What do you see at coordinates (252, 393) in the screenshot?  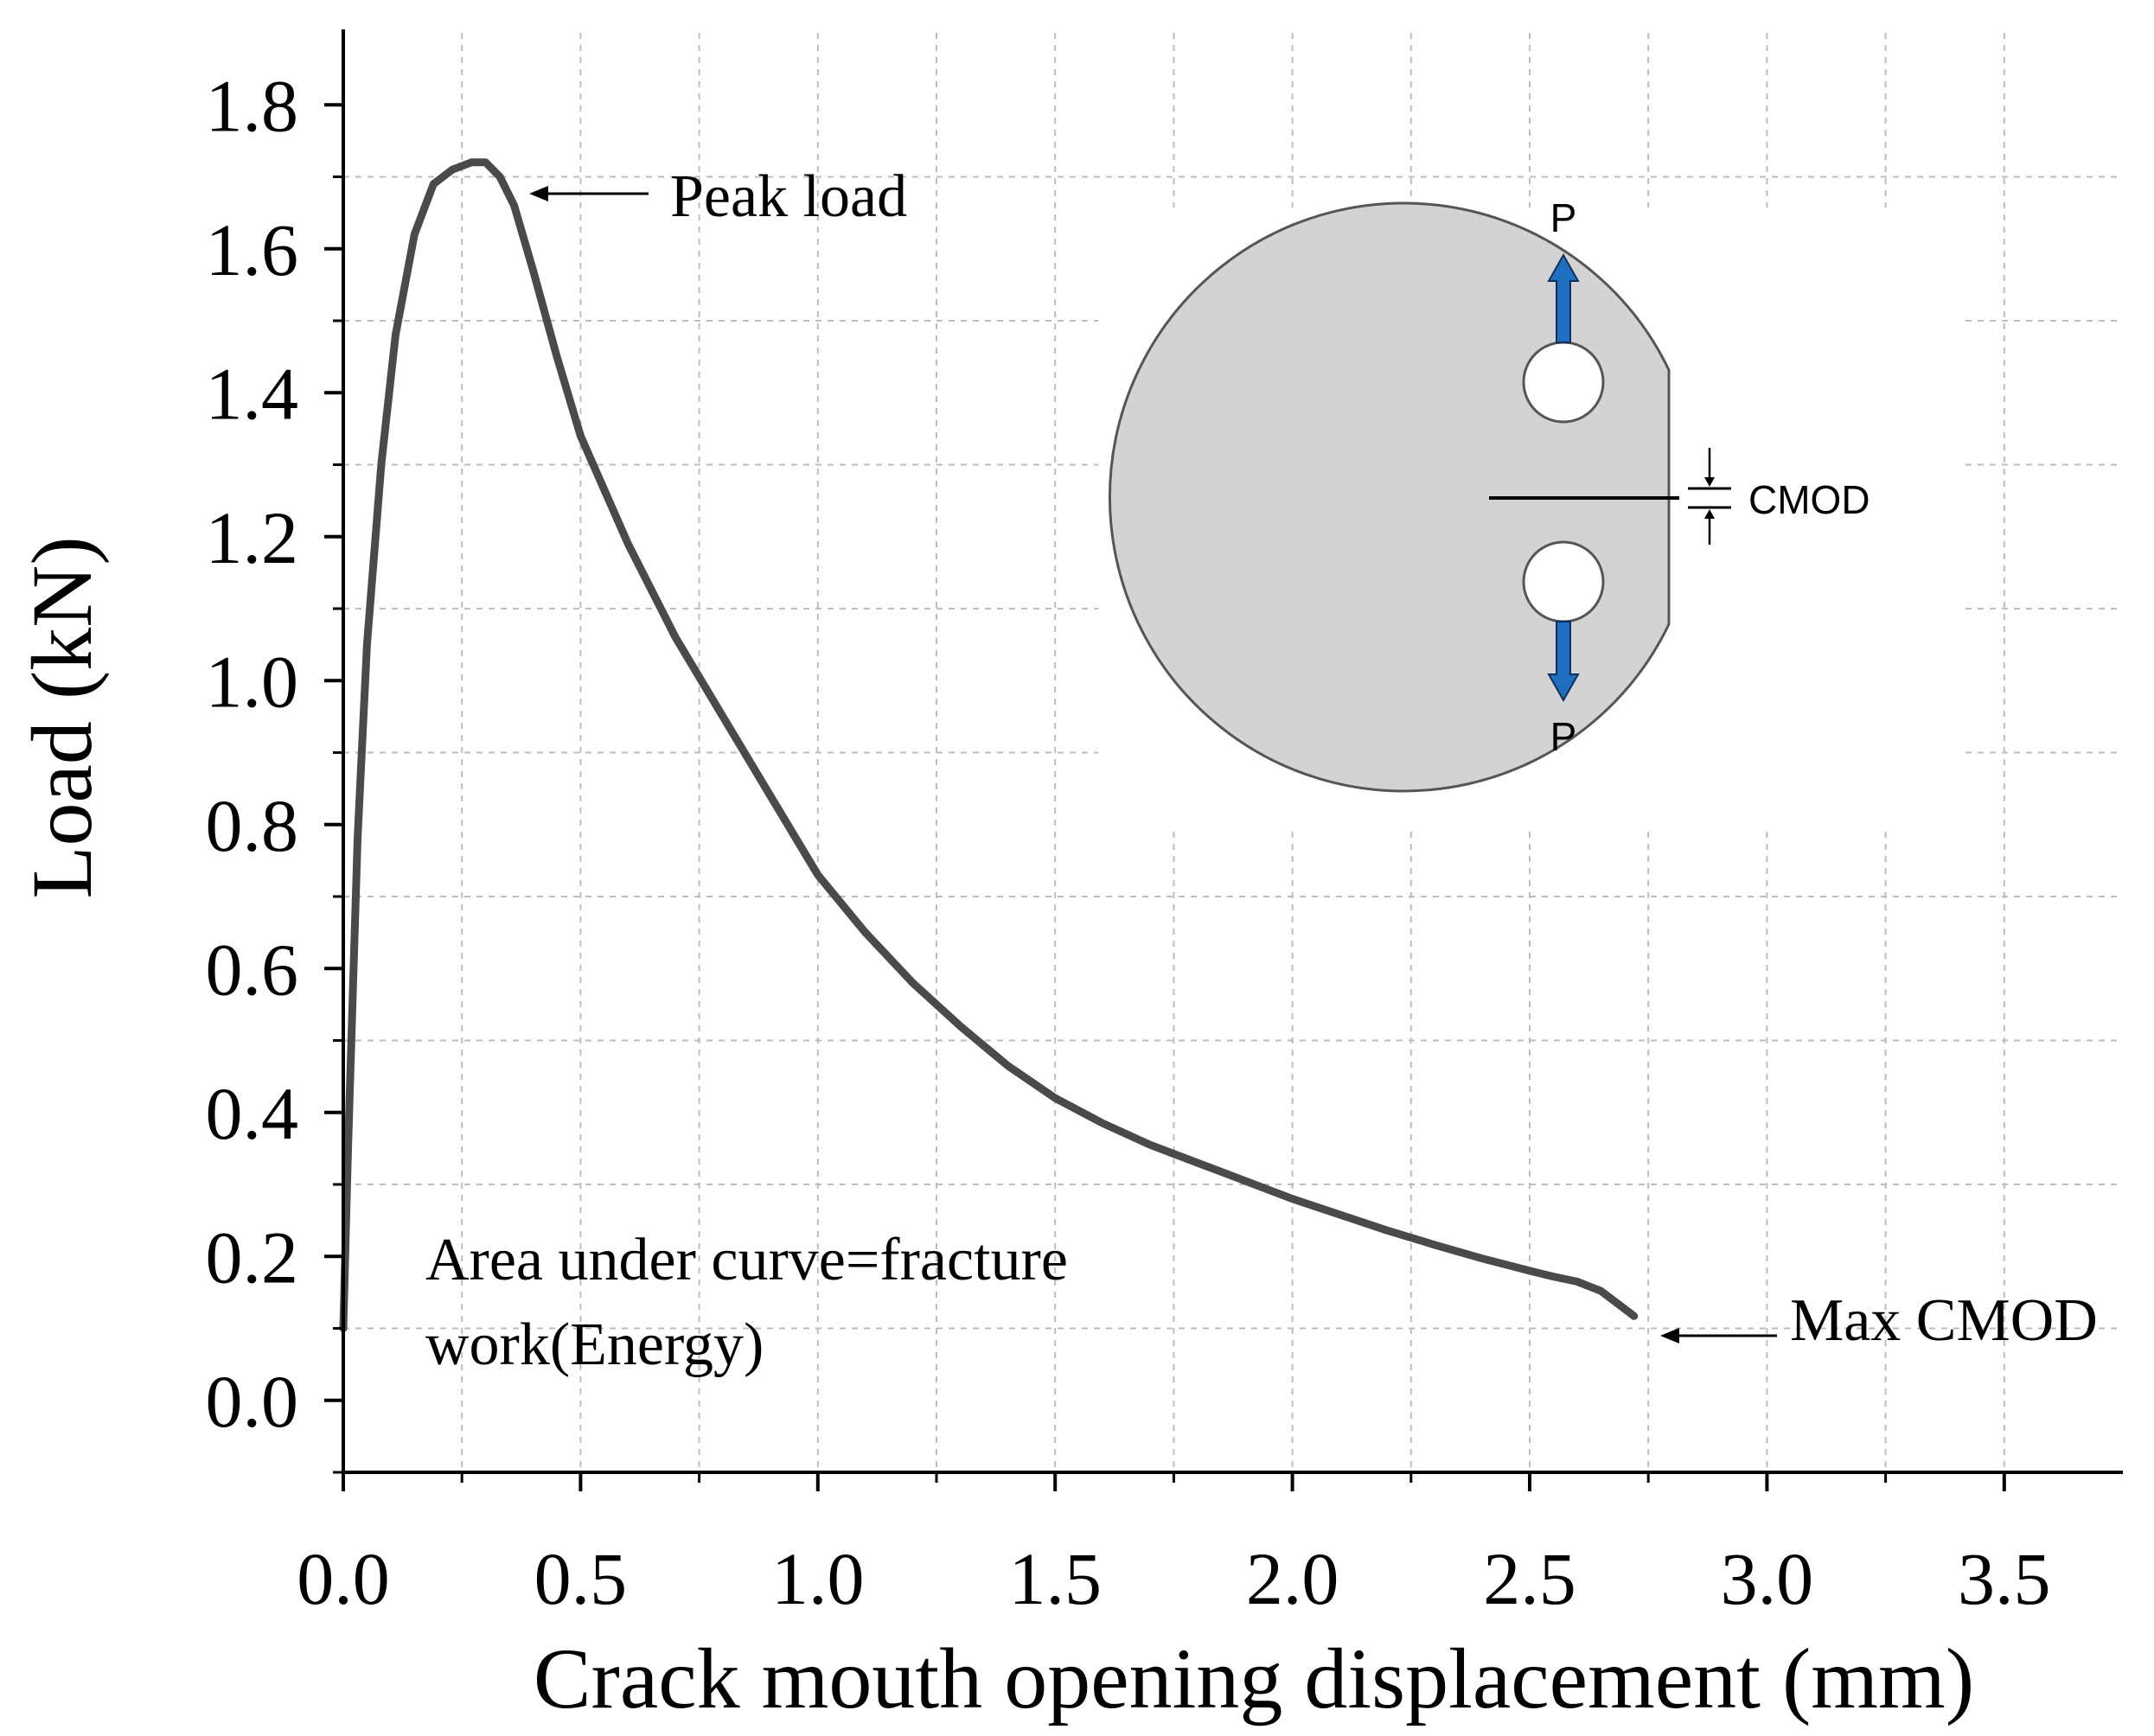 I see `y-tick-label: 1.4` at bounding box center [252, 393].